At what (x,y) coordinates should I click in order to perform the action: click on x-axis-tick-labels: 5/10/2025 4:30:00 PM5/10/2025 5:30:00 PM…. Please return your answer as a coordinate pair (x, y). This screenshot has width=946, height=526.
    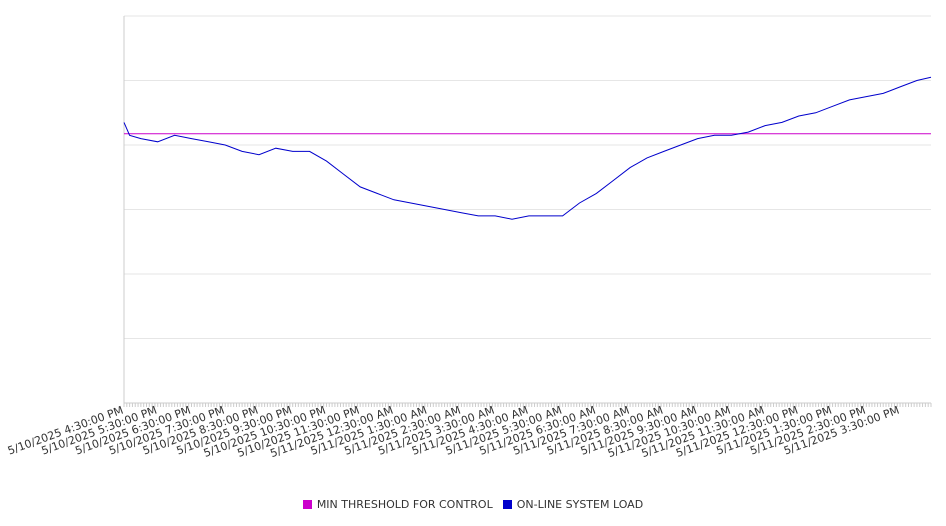
    Looking at the image, I should click on (453, 432).